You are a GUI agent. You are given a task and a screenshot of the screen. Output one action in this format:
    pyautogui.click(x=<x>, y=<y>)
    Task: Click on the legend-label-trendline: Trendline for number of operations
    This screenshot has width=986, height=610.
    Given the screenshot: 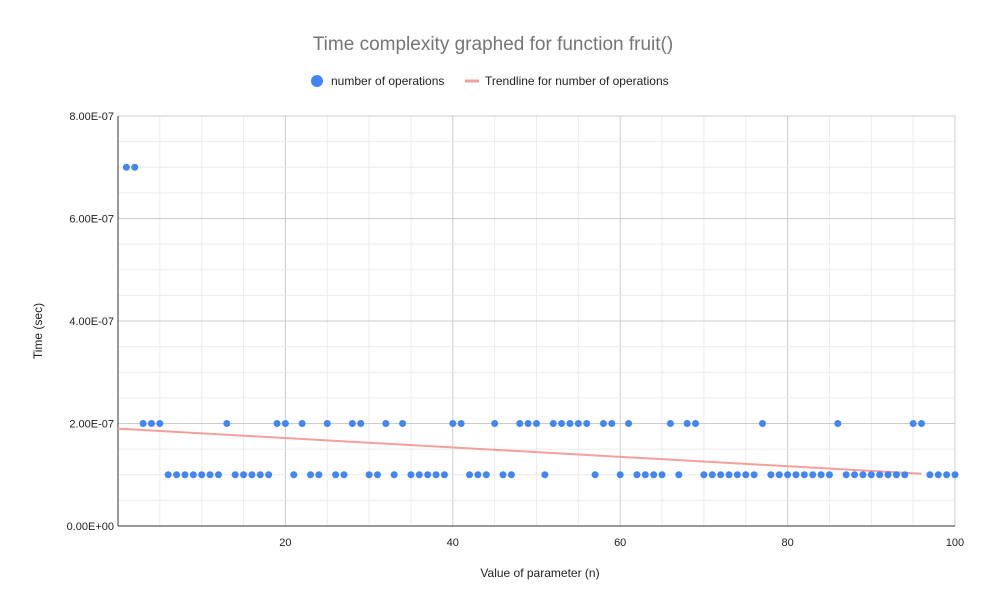 What is the action you would take?
    pyautogui.click(x=577, y=81)
    